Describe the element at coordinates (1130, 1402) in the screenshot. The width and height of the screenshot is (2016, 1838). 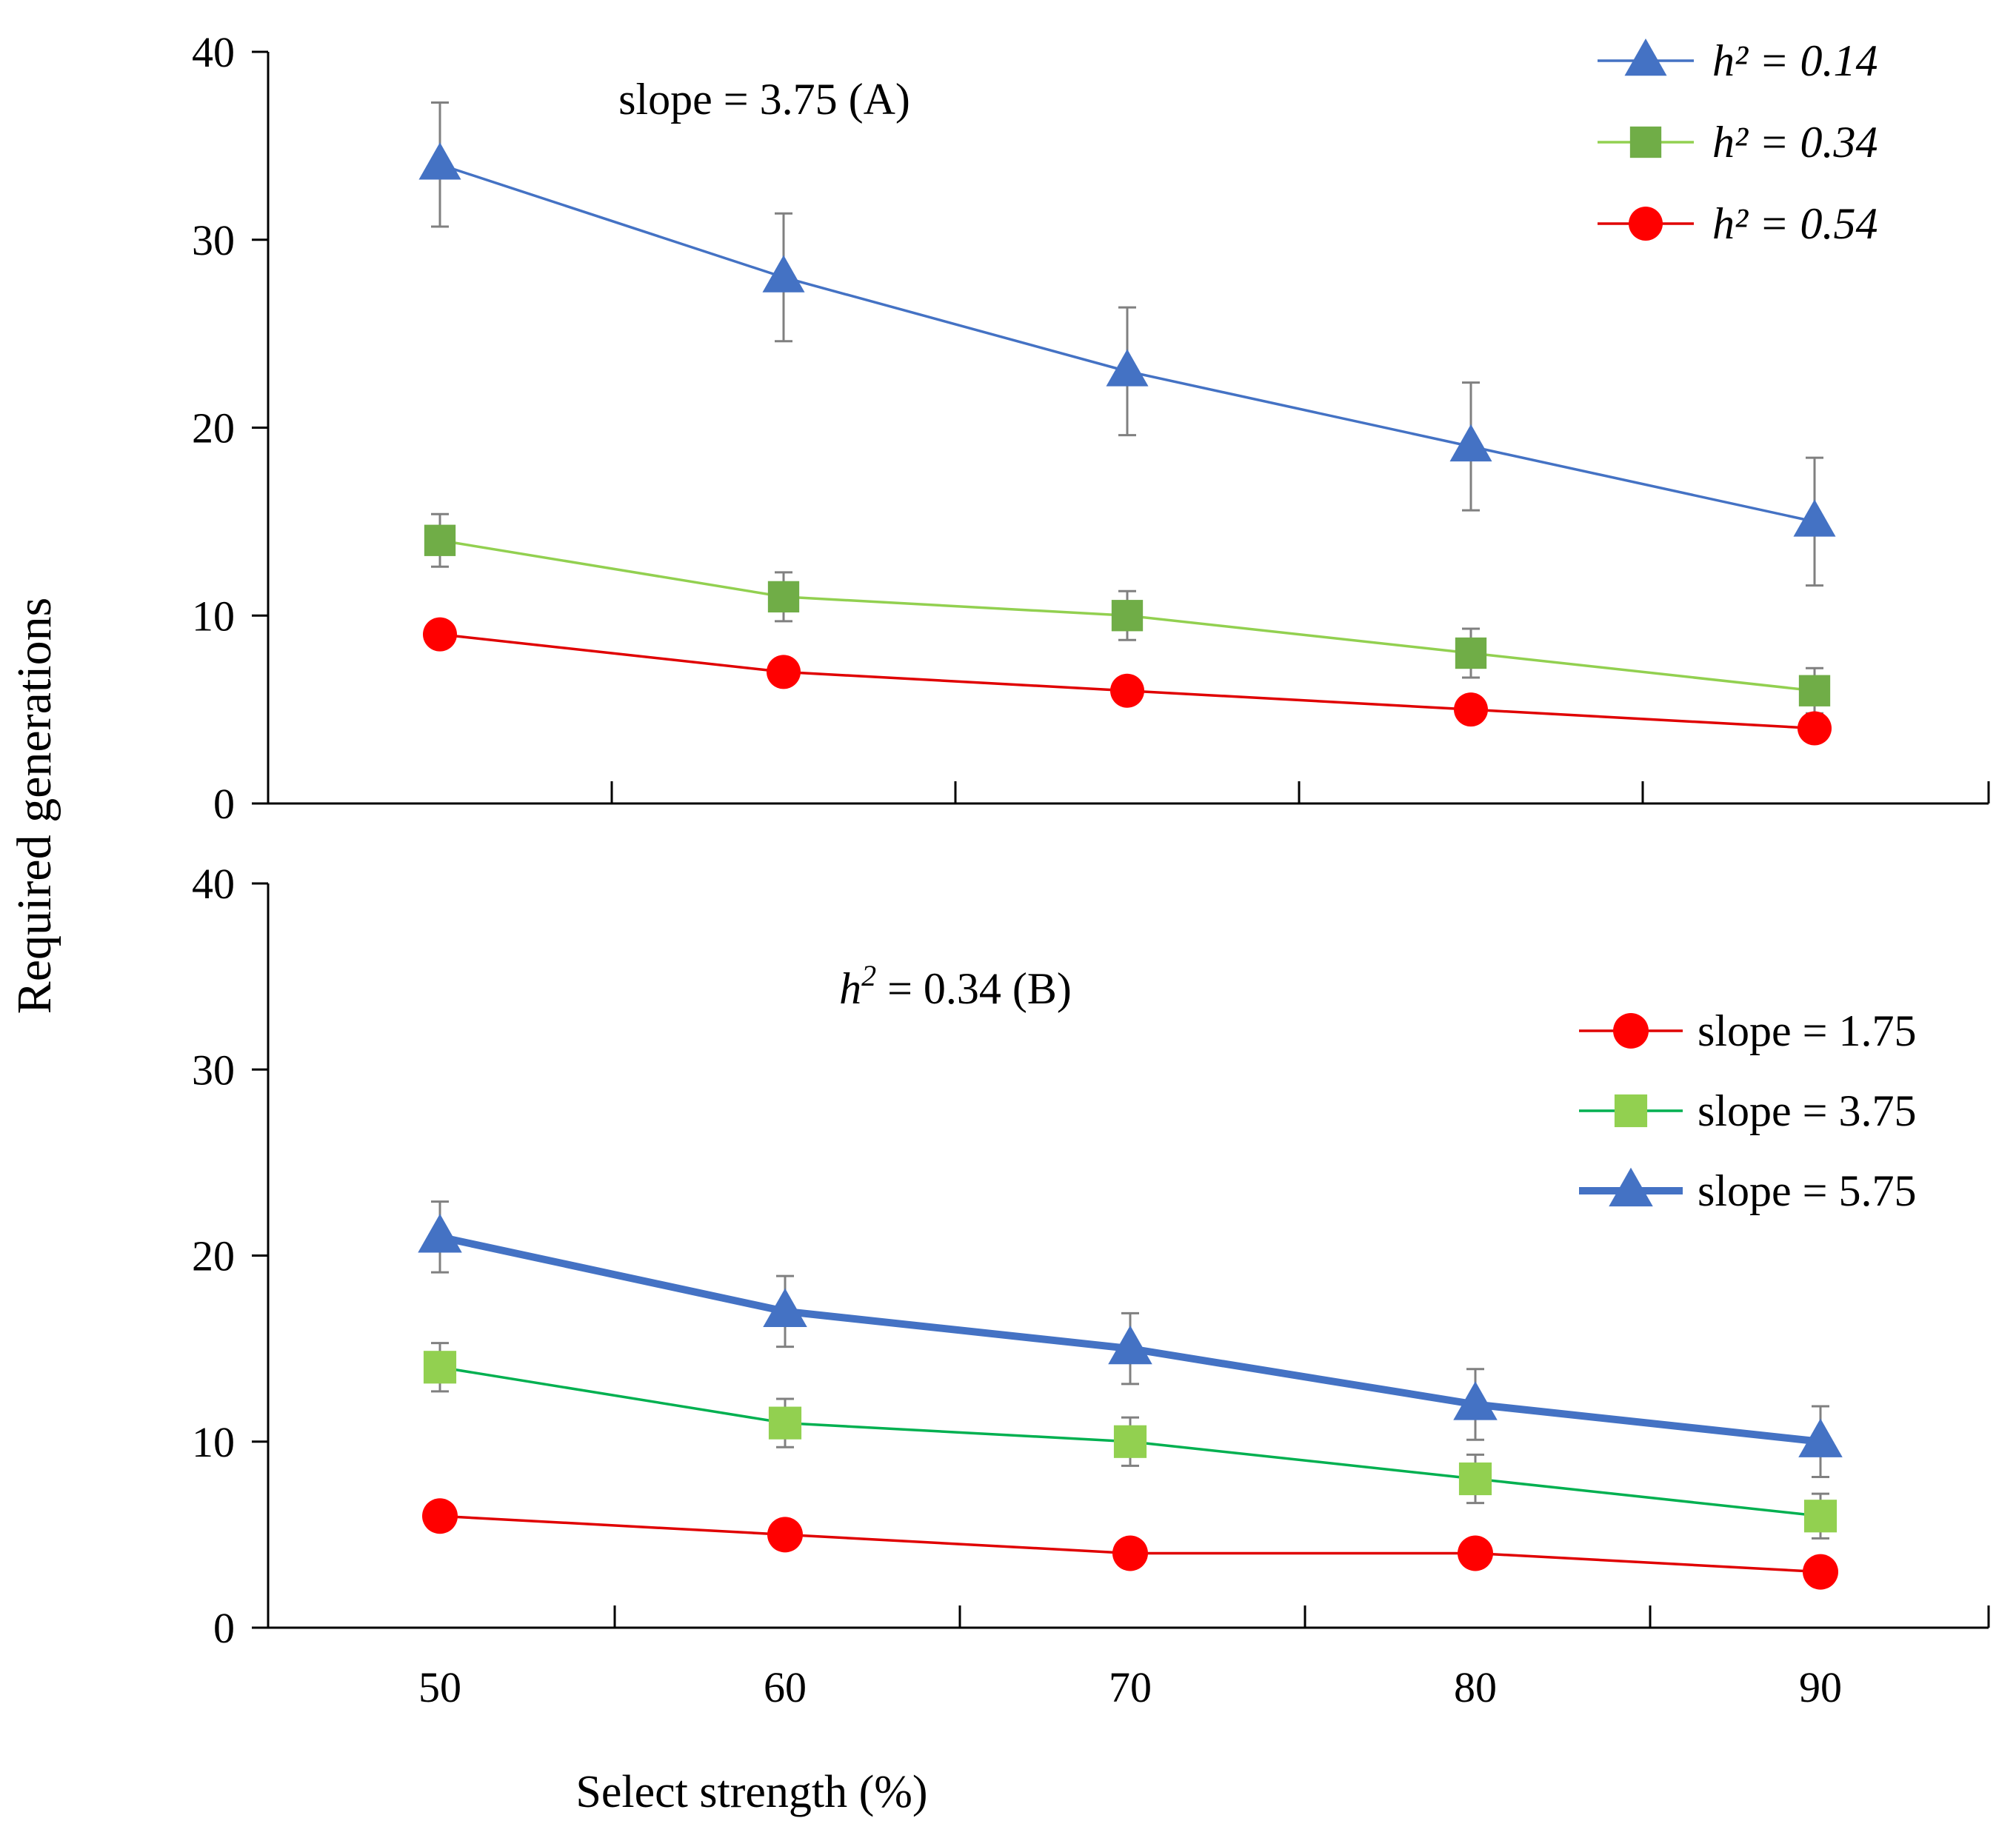
I see `panel-b-markers` at that location.